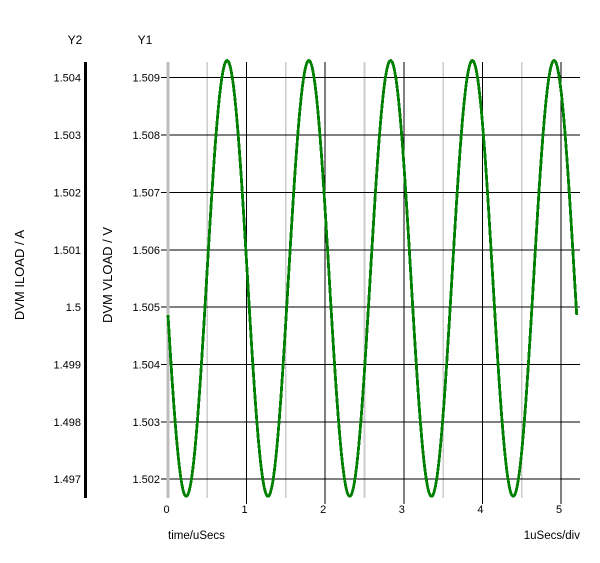 The height and width of the screenshot is (563, 600). I want to click on x-tick-label: 2, so click(323, 510).